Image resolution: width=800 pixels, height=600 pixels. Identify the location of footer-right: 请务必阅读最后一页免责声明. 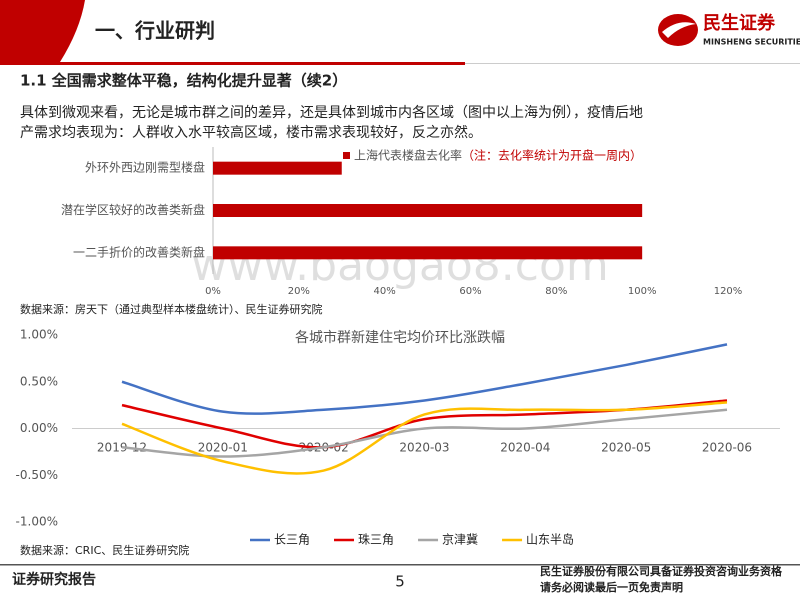
(611, 587).